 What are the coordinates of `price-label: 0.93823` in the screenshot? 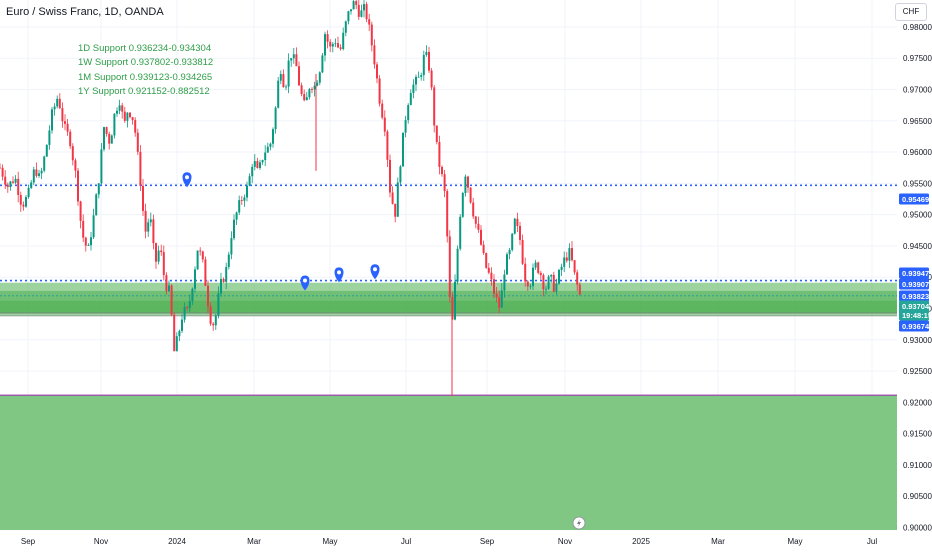 It's located at (914, 296).